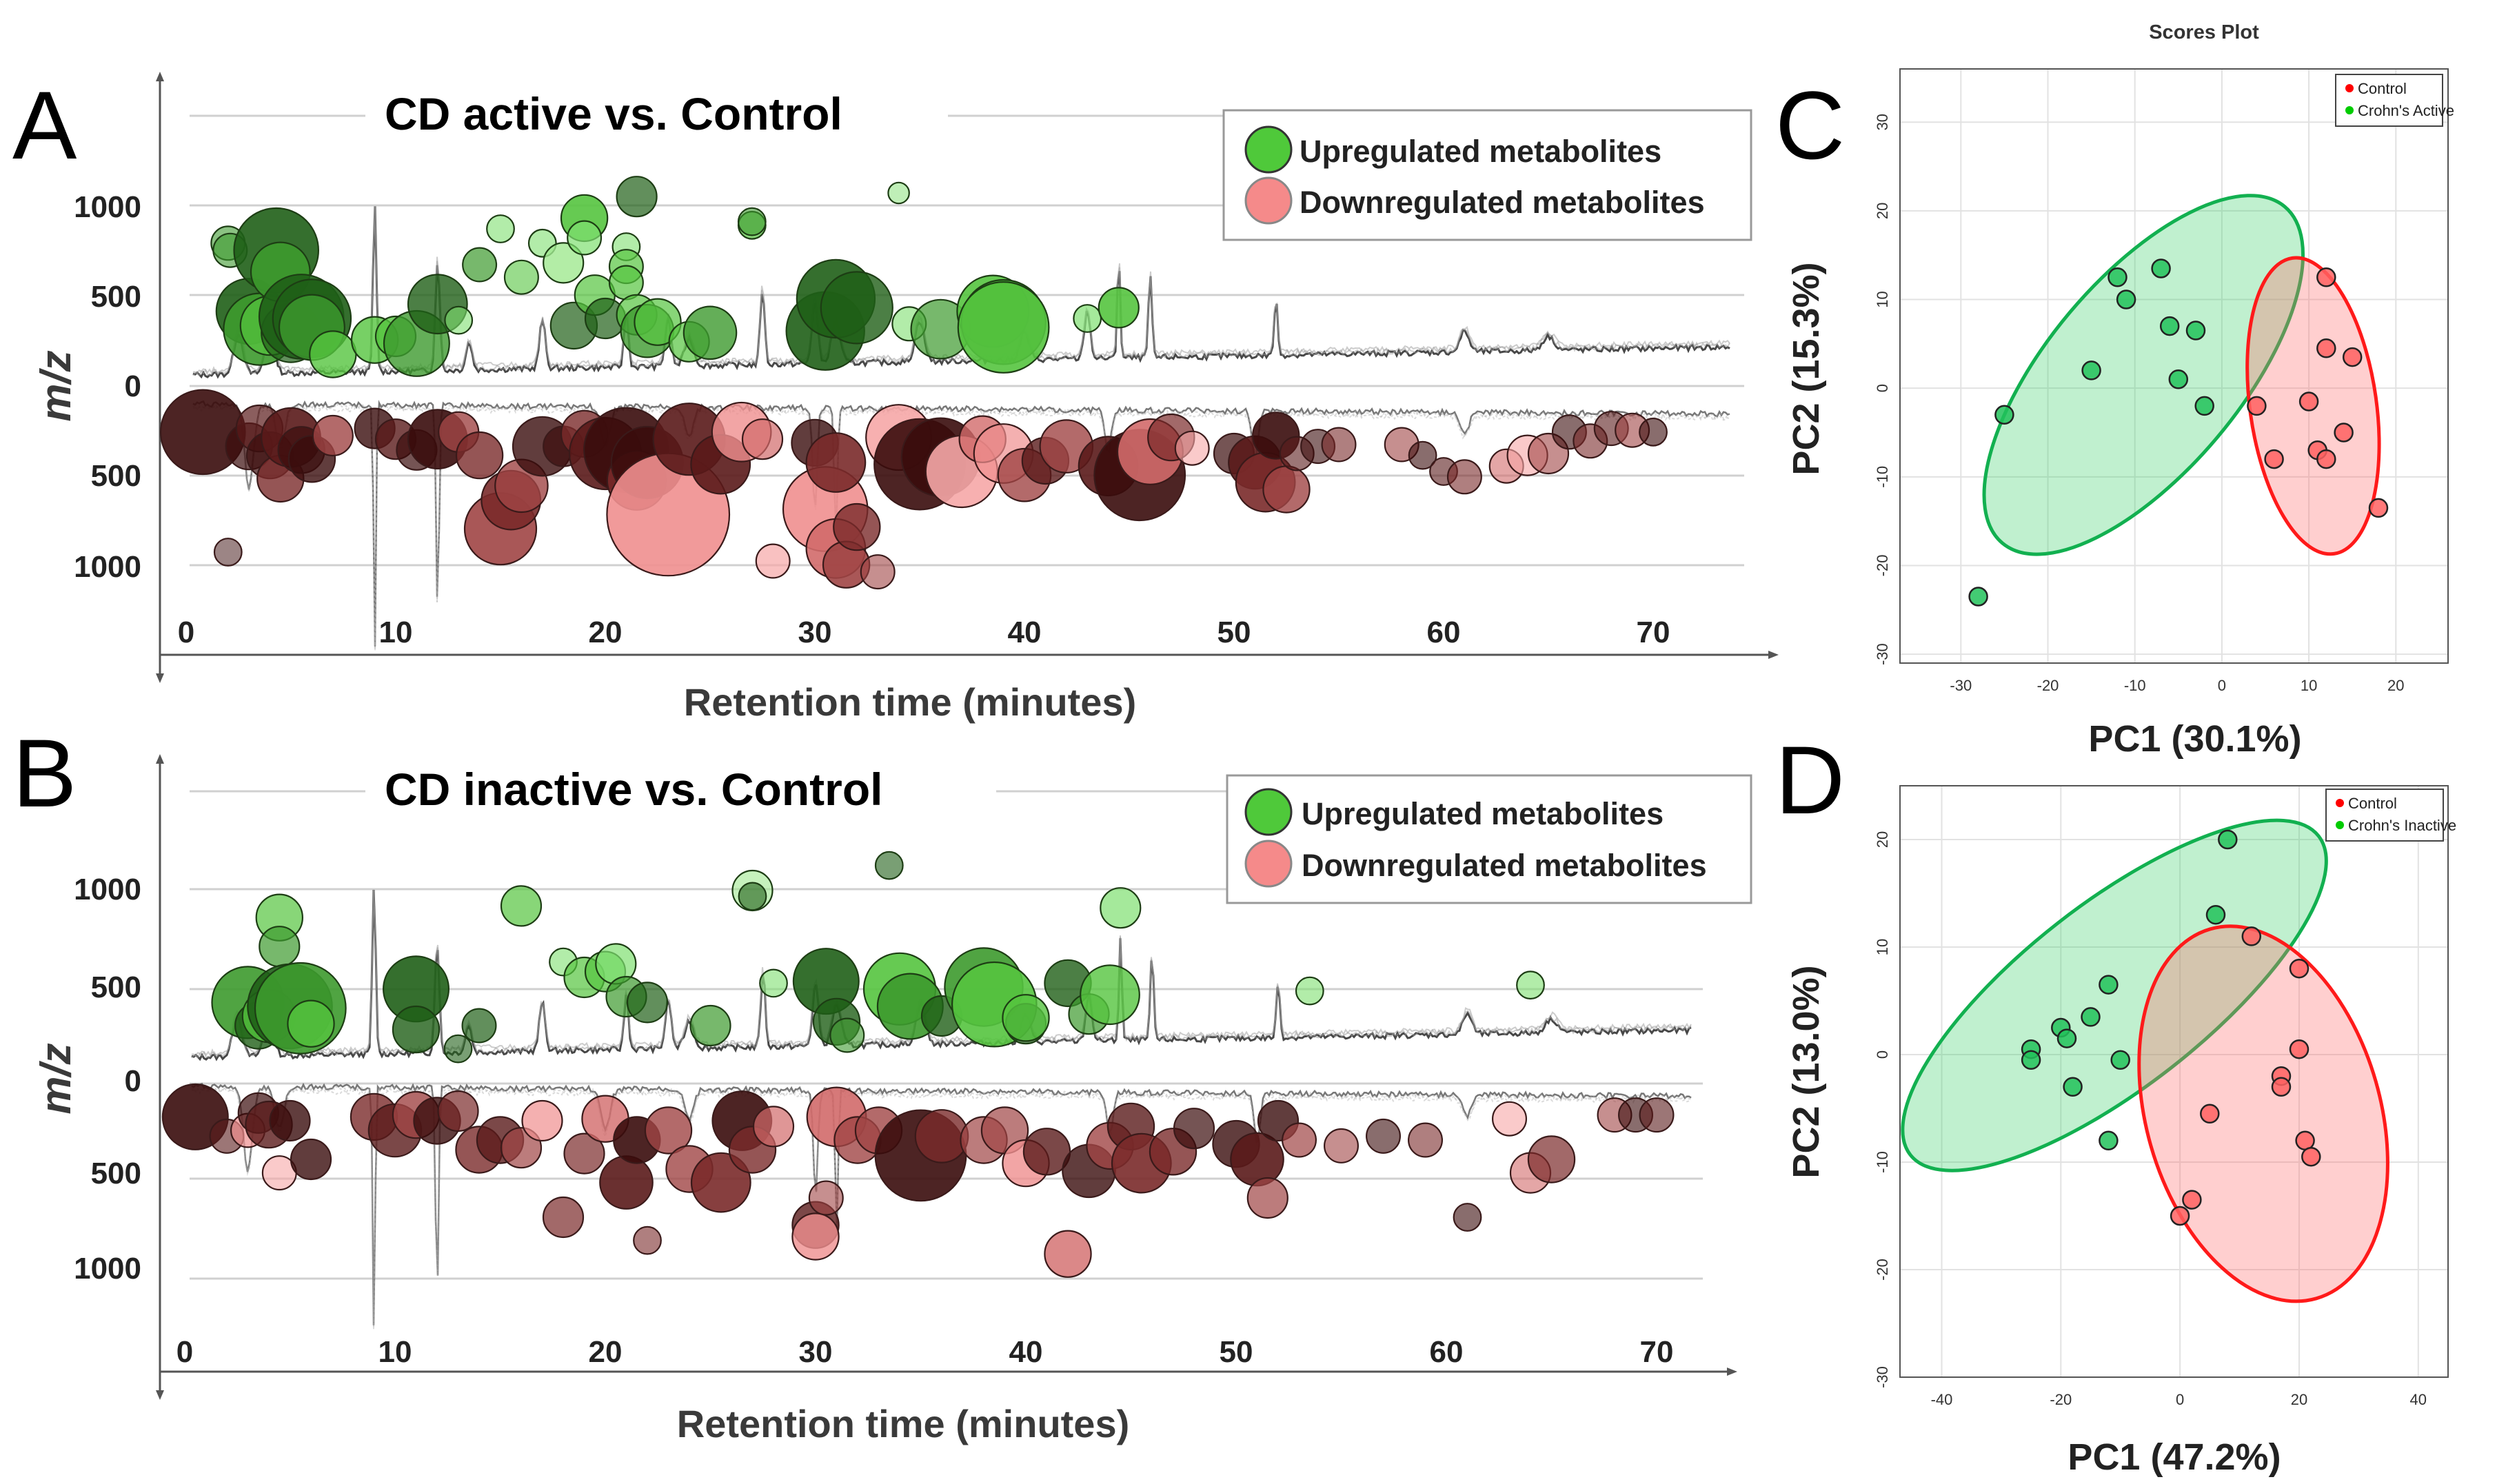 The image size is (2517, 1484). I want to click on panel-d-y-tick-0: -30, so click(1882, 1377).